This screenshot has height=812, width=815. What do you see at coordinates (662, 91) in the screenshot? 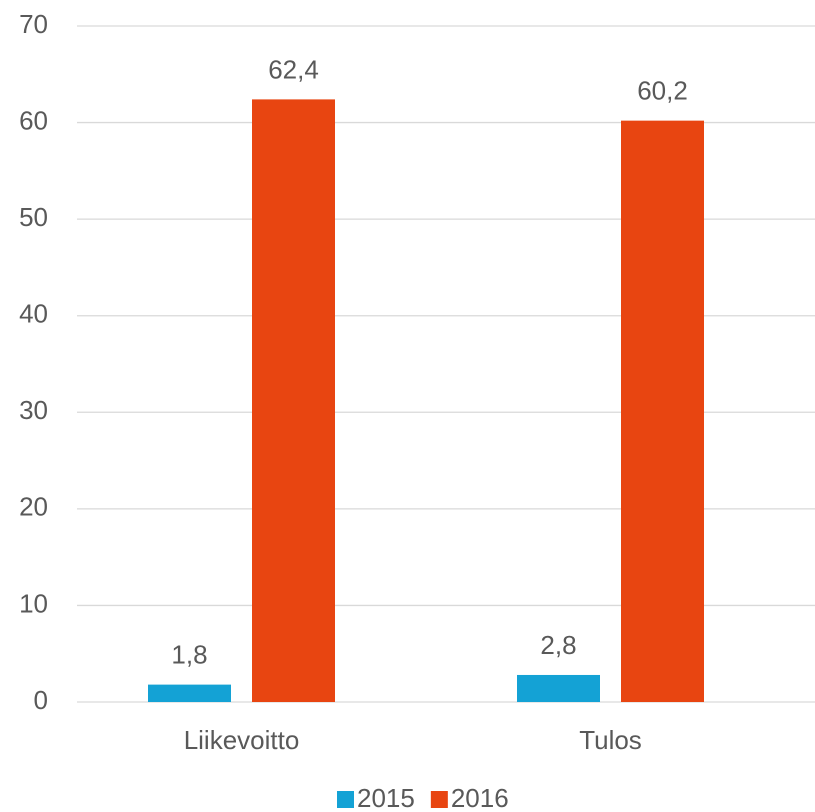
I see `value-label: 60,2` at bounding box center [662, 91].